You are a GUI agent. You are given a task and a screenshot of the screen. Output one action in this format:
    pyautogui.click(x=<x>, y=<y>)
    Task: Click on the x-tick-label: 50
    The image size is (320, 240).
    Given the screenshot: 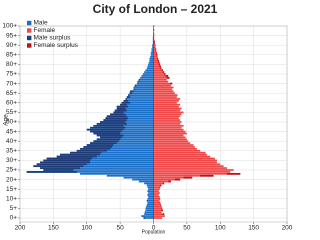 What is the action you would take?
    pyautogui.click(x=187, y=228)
    